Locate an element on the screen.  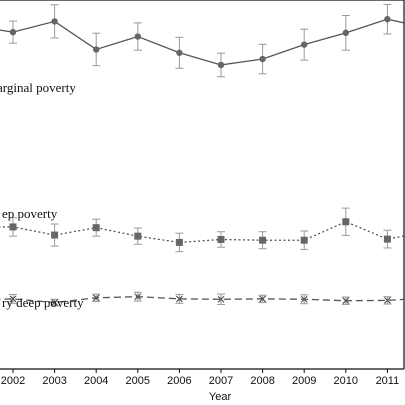
point-1-2003 is located at coordinates (55, 235).